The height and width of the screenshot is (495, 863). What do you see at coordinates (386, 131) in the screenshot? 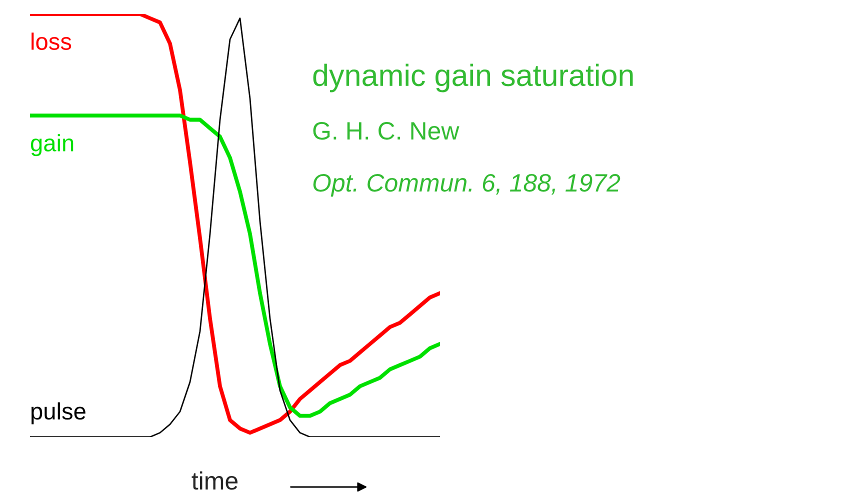
I see `annotation: G. H. C. New` at bounding box center [386, 131].